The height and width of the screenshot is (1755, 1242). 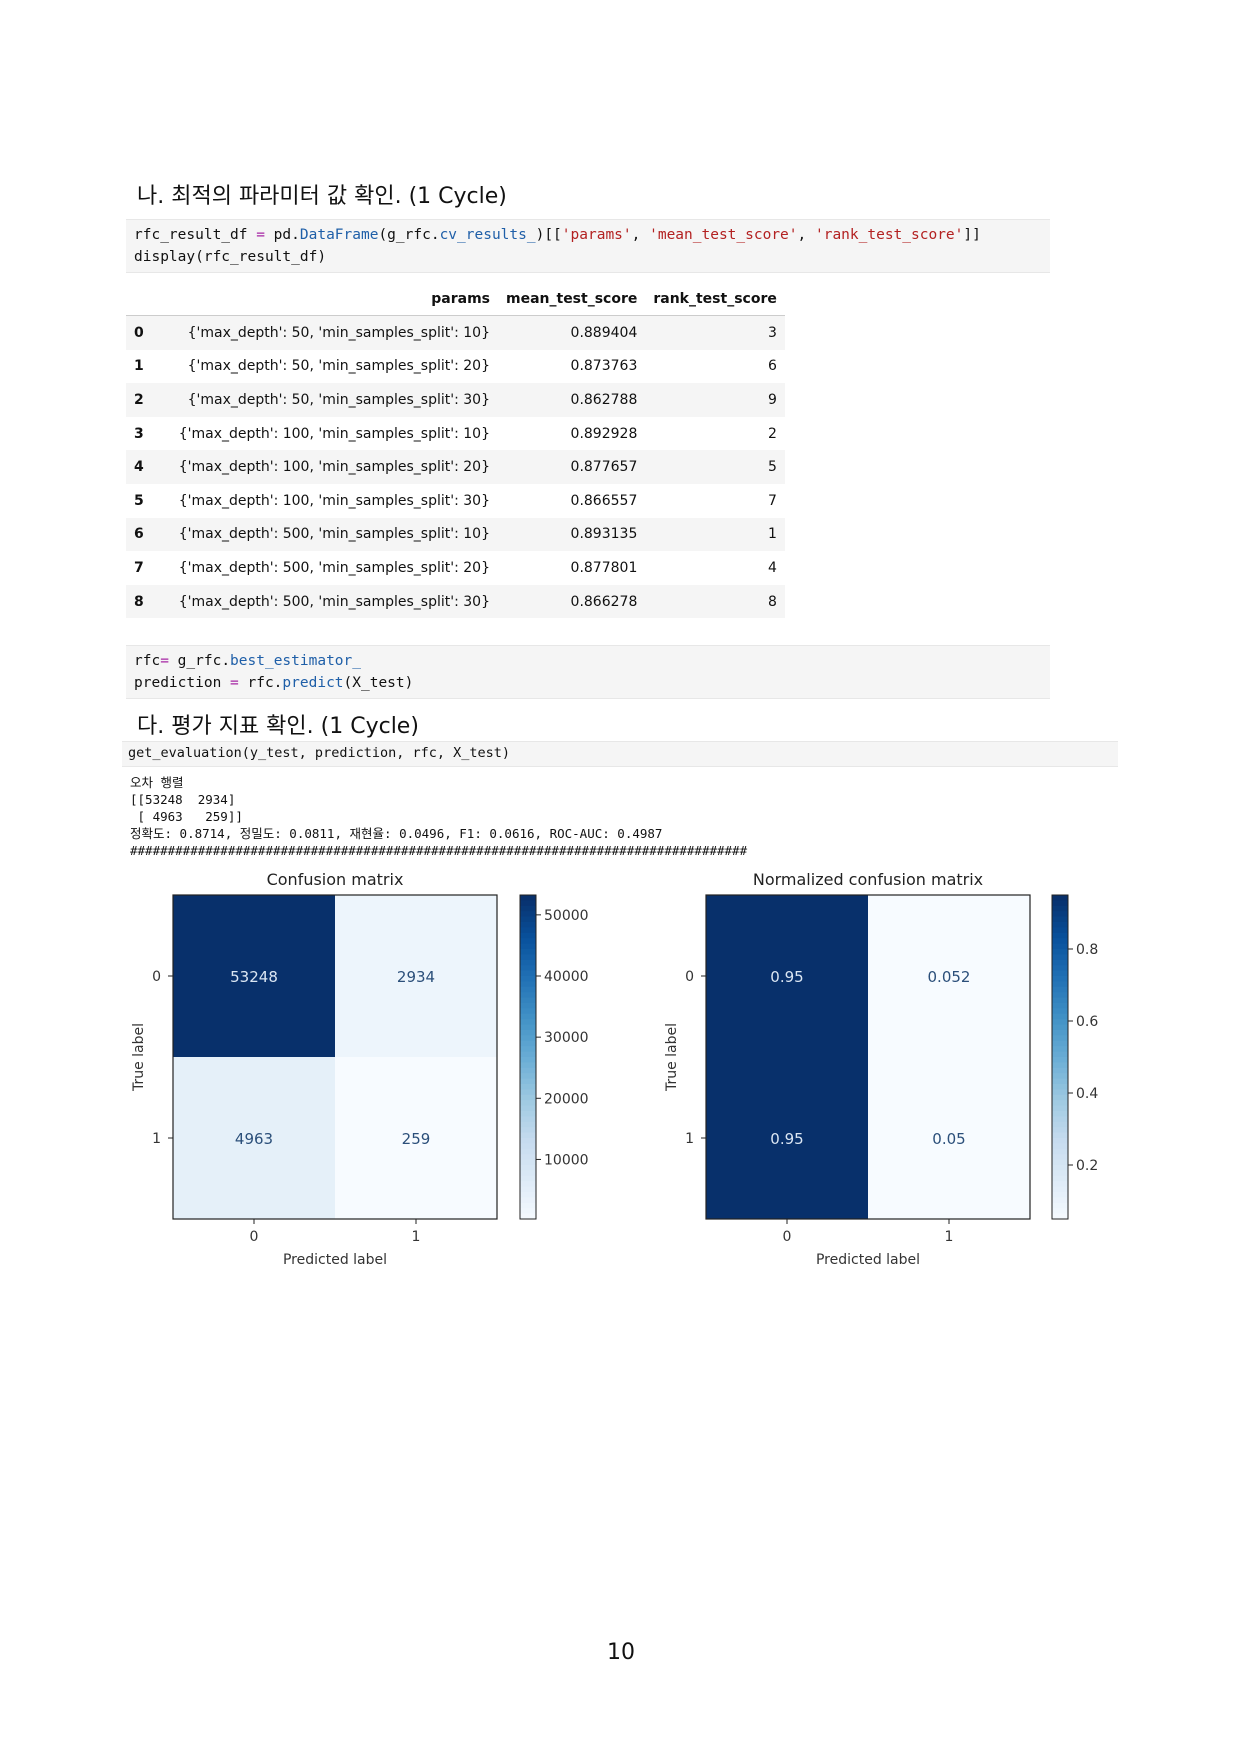 I want to click on row-rank: 5, so click(x=715, y=467).